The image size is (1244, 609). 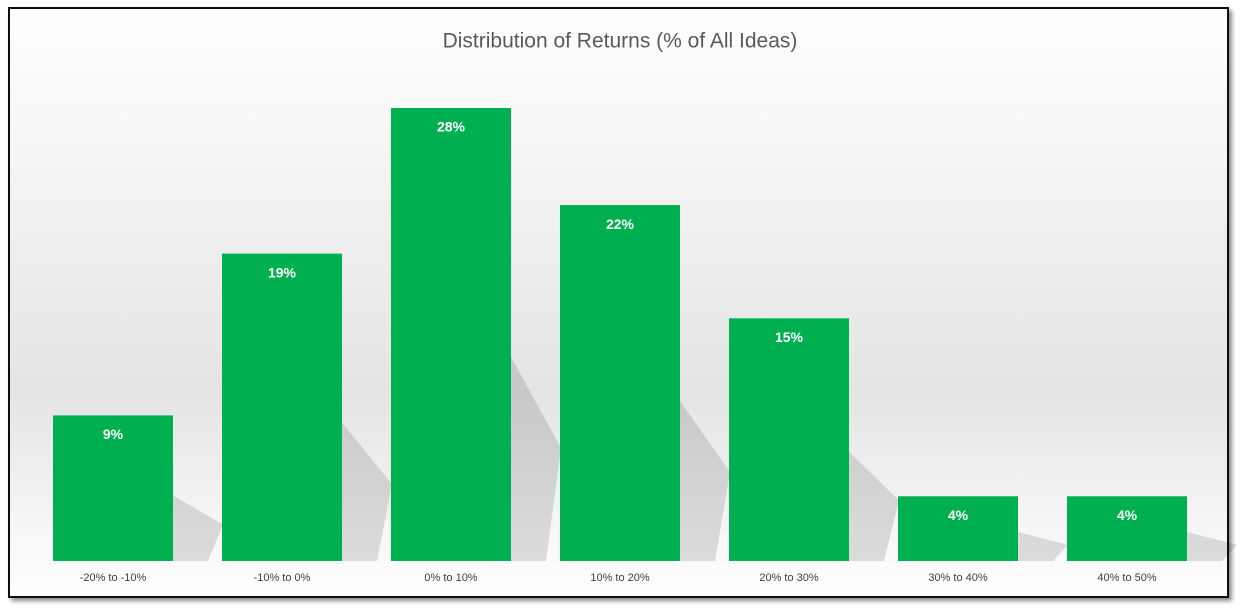 I want to click on data-label: 19%, so click(x=282, y=272).